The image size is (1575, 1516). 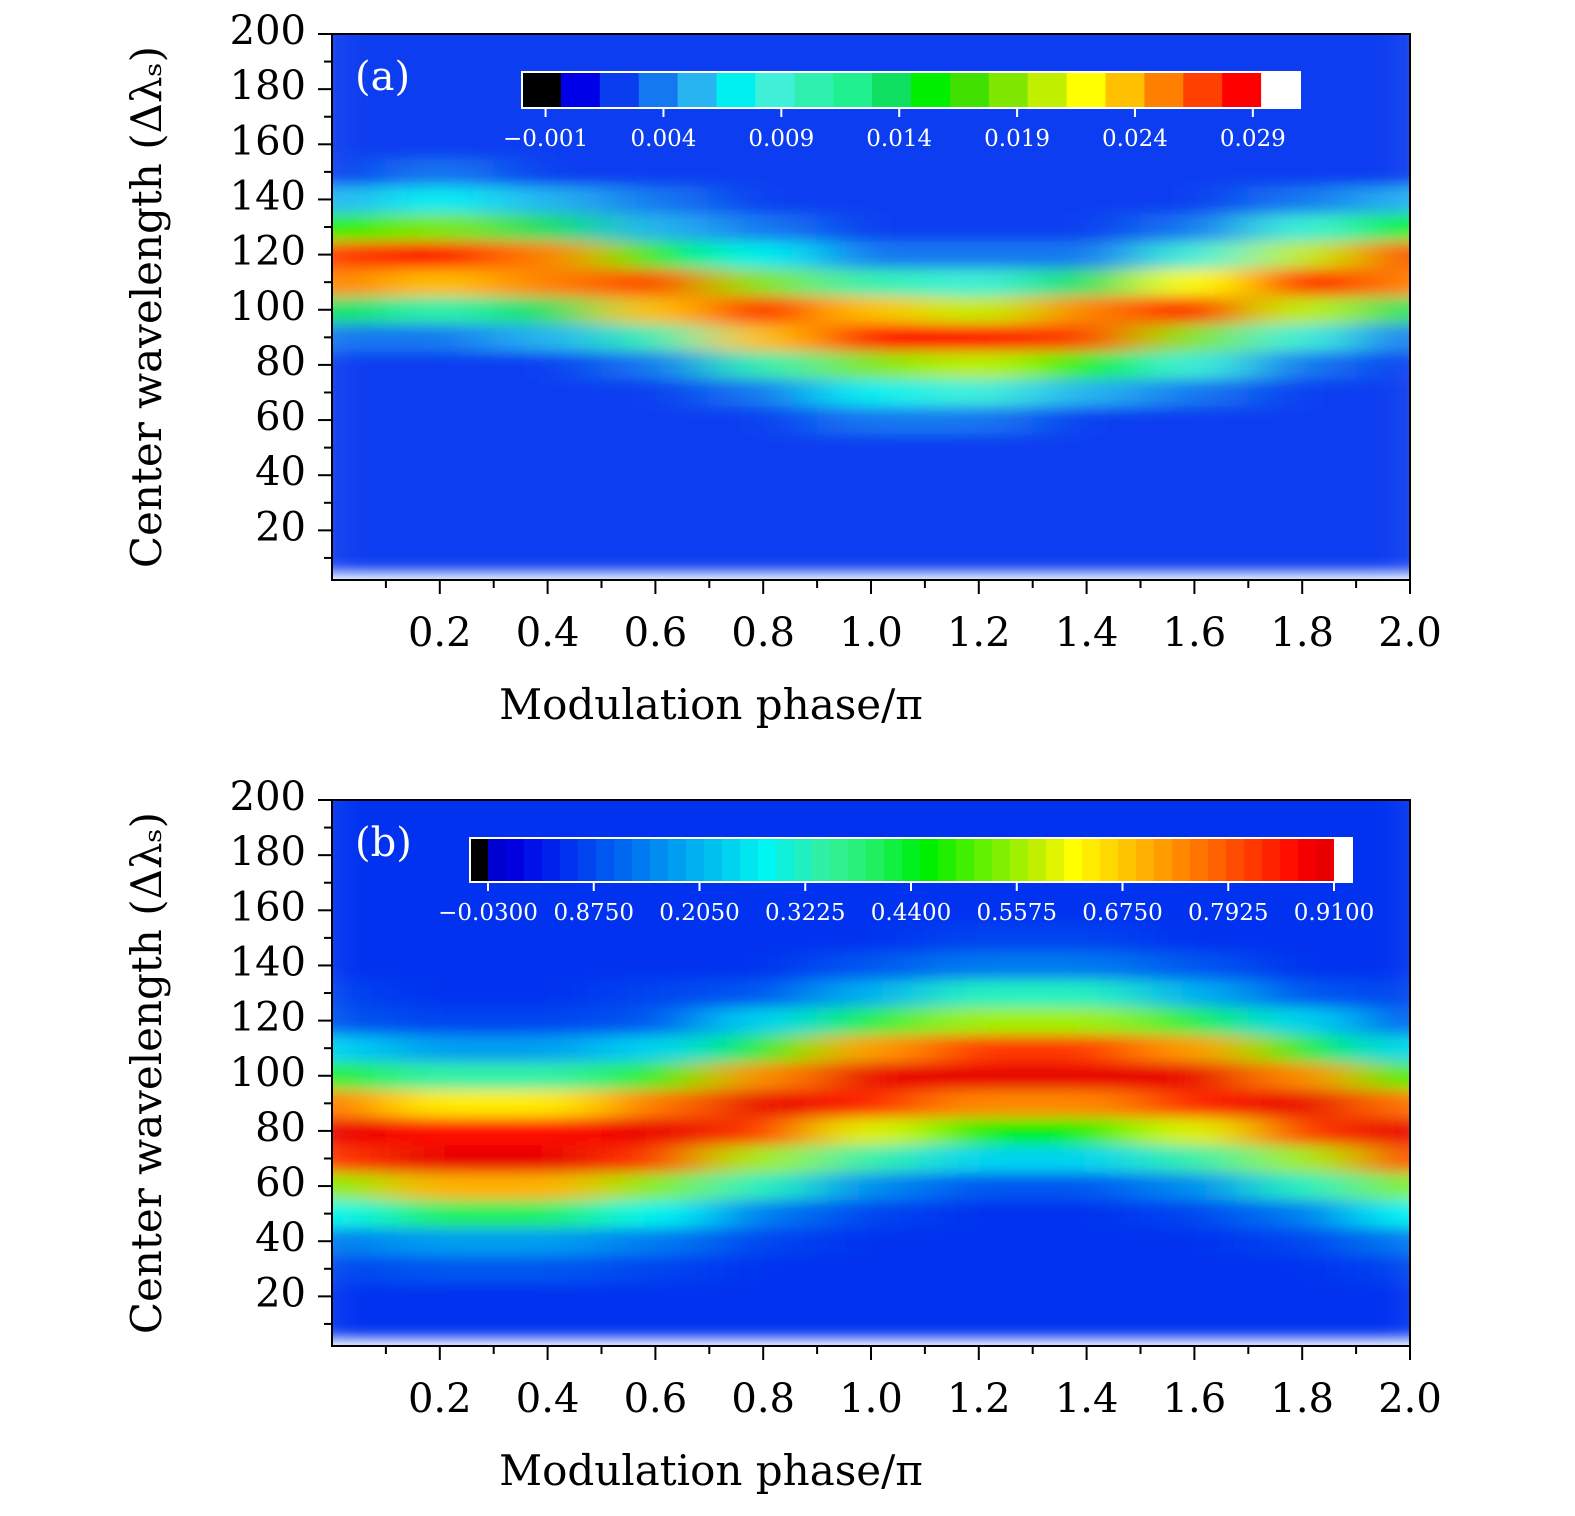 What do you see at coordinates (280, 1238) in the screenshot?
I see `y-tick-label: 40` at bounding box center [280, 1238].